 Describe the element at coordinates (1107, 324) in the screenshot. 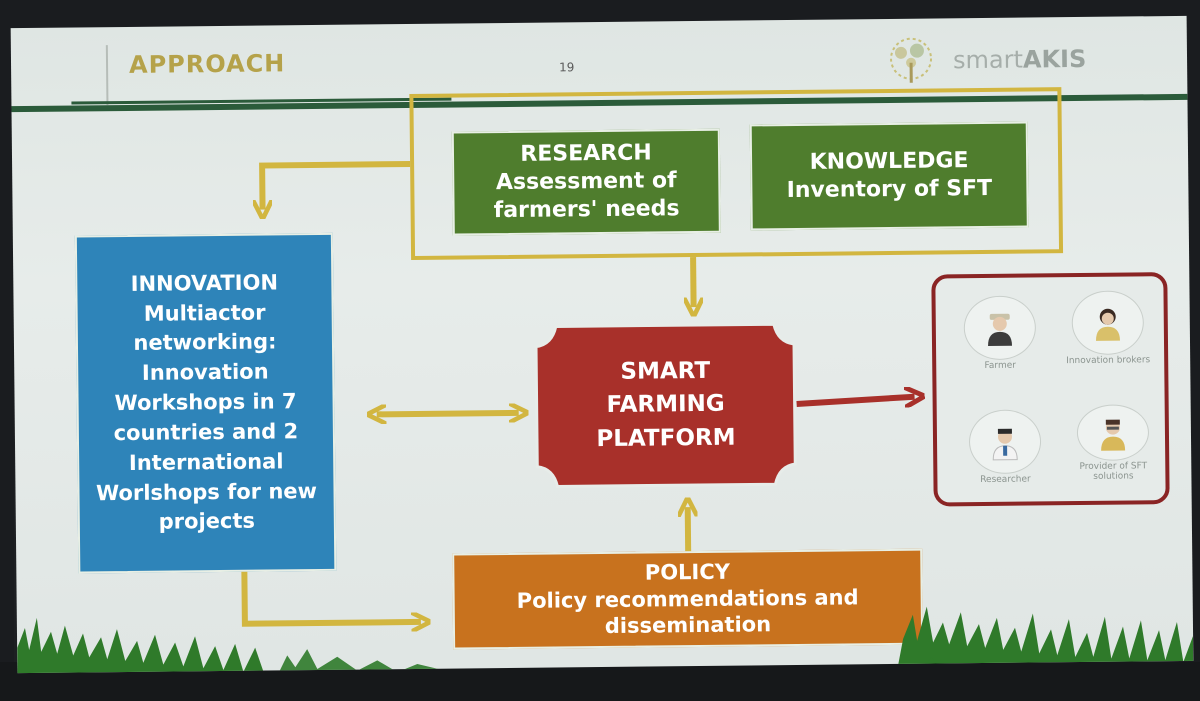

I see `broker-icon` at that location.